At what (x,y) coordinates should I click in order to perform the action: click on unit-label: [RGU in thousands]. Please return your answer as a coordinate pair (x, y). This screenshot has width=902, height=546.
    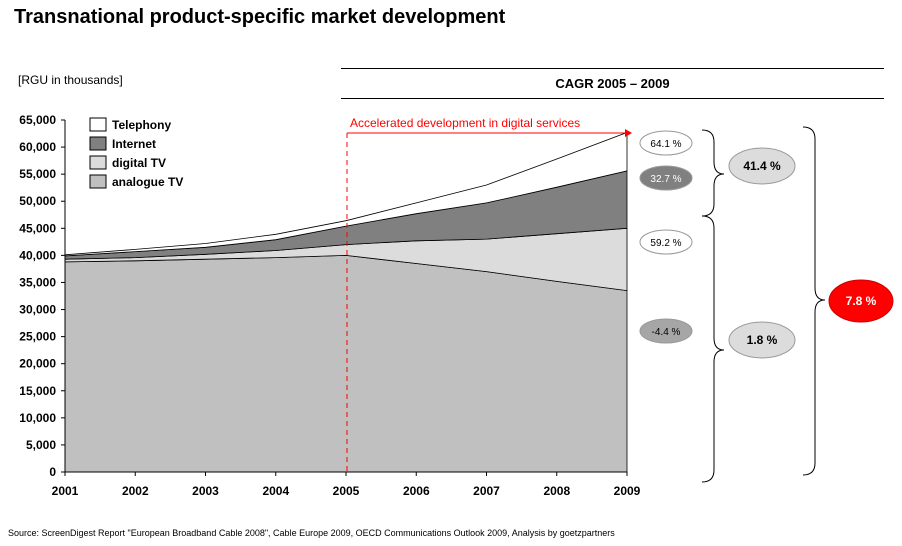
    Looking at the image, I should click on (70, 80).